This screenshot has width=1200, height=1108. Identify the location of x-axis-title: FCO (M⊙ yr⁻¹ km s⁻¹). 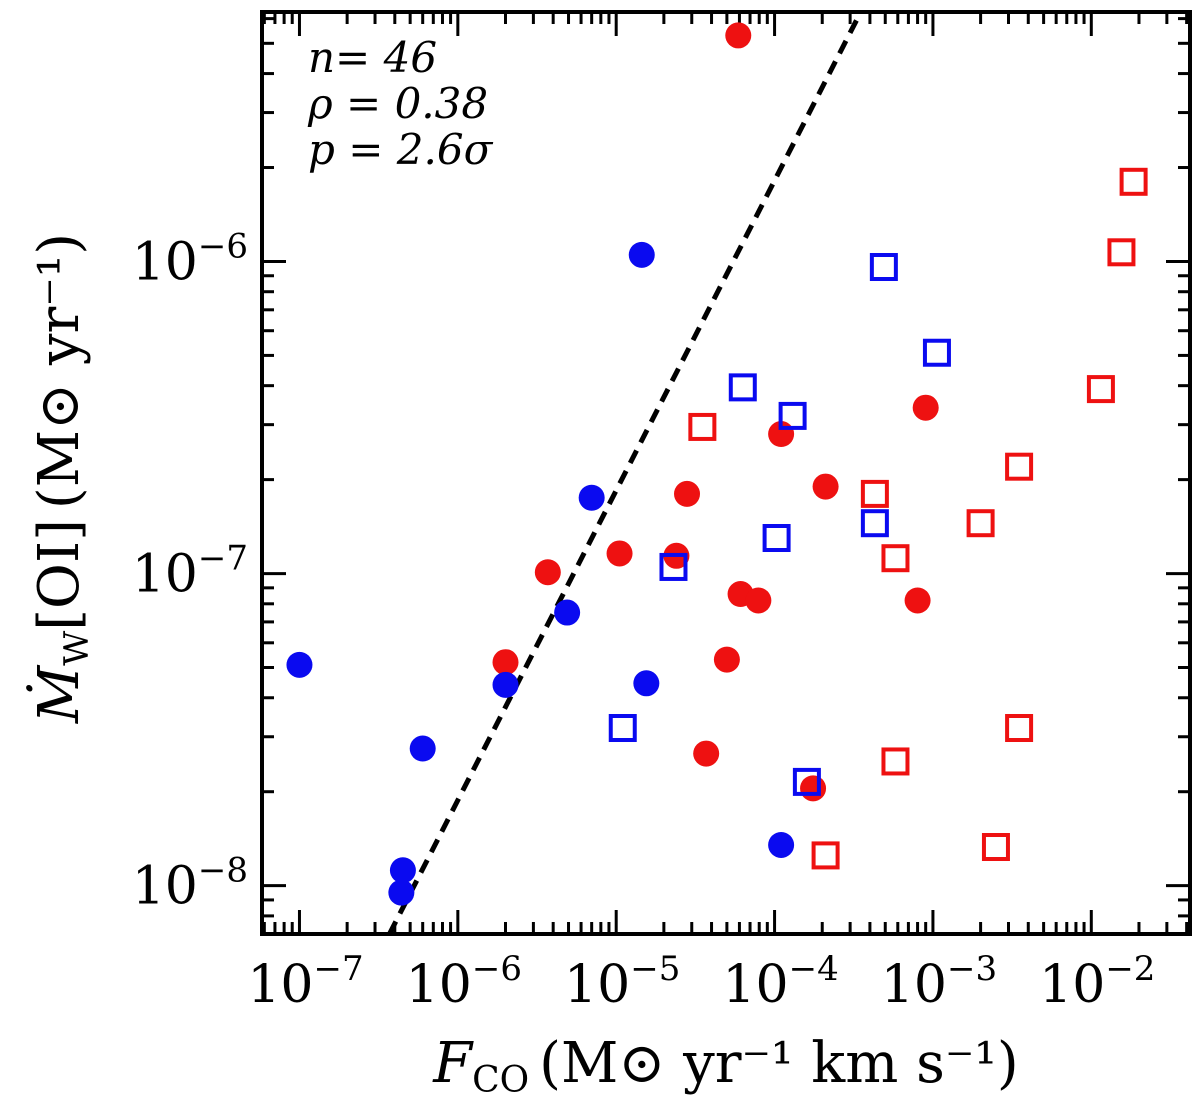
(725, 1066).